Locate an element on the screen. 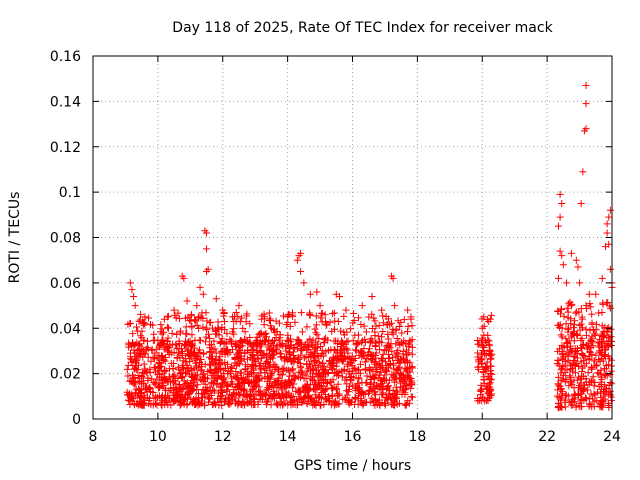 This screenshot has height=480, width=640. x-tick-label: 12 is located at coordinates (223, 437).